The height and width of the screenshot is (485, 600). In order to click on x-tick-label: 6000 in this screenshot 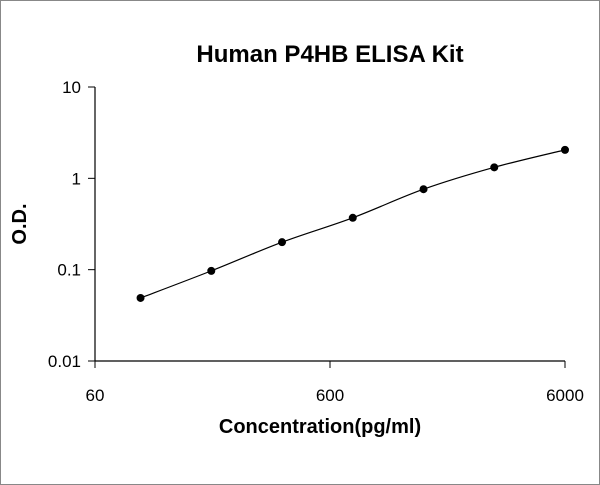, I will do `click(565, 395)`.